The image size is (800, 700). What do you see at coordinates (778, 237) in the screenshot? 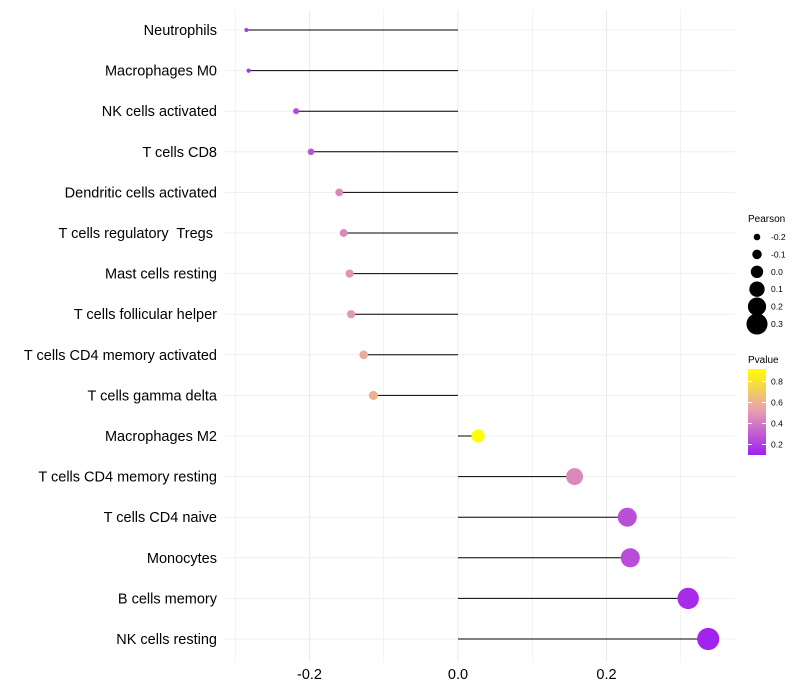
I see `size-legend-label: -0.2` at bounding box center [778, 237].